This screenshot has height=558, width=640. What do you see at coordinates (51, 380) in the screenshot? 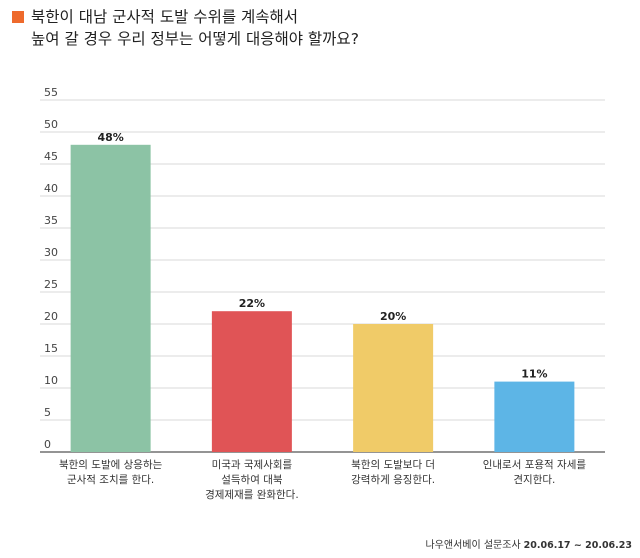
I see `y-tick-label: 10` at bounding box center [51, 380].